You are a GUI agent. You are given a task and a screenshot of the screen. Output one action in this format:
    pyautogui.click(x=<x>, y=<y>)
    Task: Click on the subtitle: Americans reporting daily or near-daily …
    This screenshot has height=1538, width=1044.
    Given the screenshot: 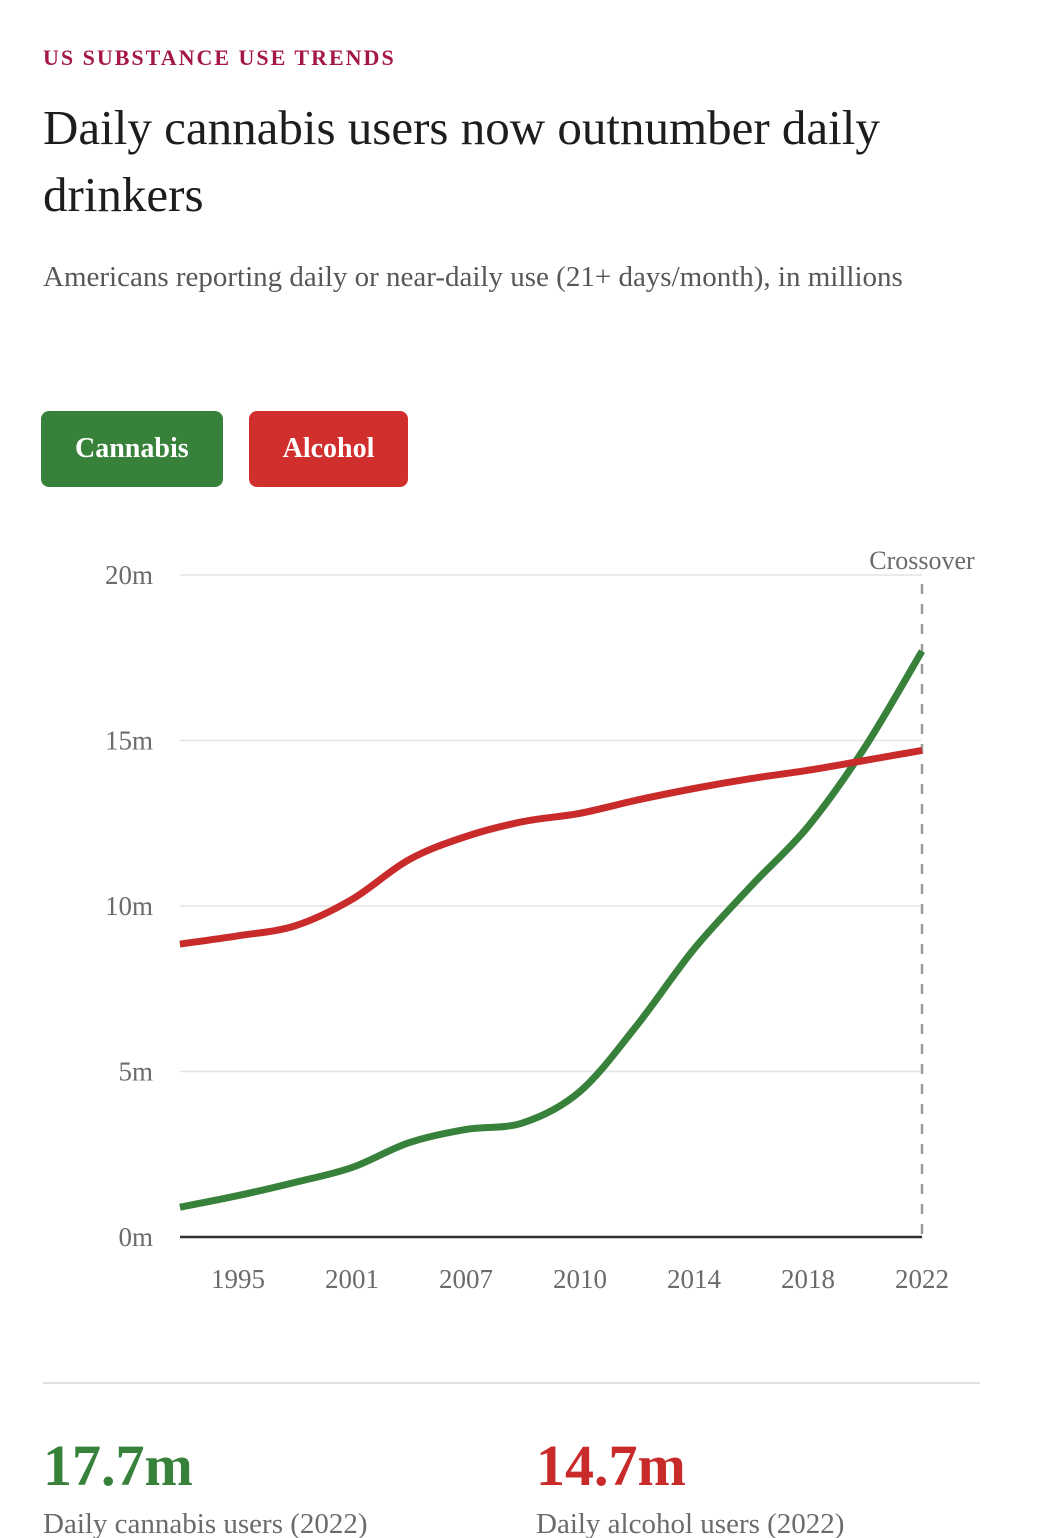 What is the action you would take?
    pyautogui.click(x=473, y=277)
    